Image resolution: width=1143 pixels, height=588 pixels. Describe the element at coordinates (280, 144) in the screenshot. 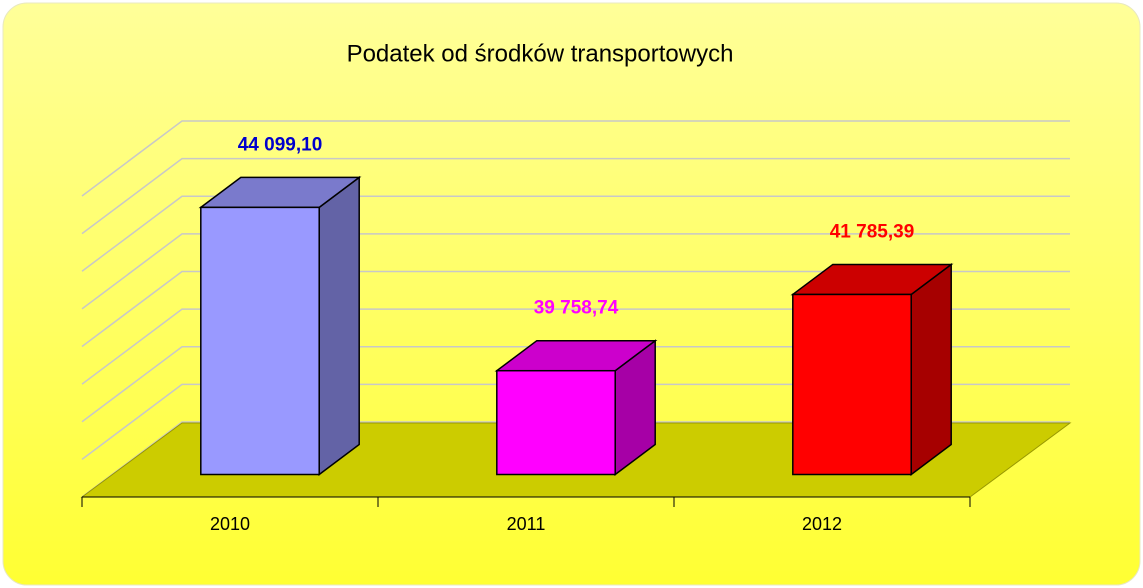

I see `value-label: 44 099,10` at that location.